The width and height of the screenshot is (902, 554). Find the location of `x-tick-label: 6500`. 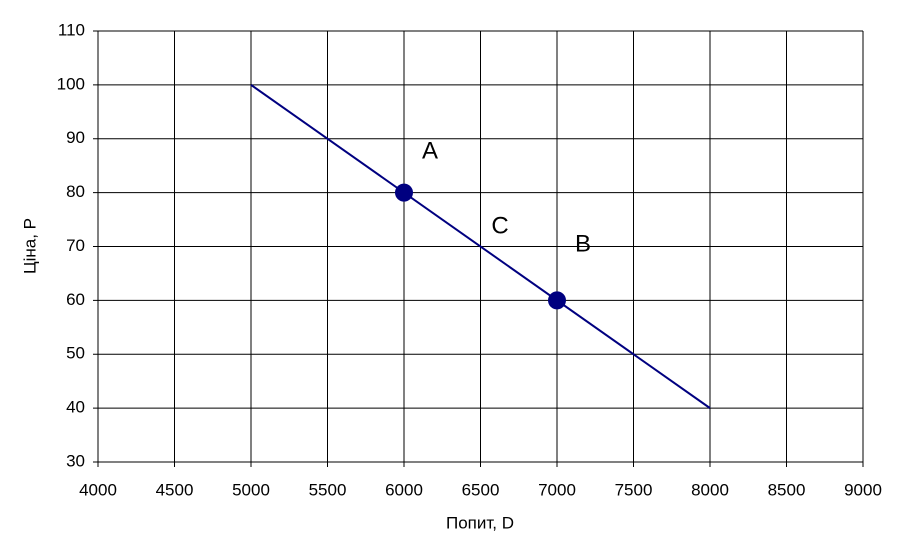

x-tick-label: 6500 is located at coordinates (481, 489).